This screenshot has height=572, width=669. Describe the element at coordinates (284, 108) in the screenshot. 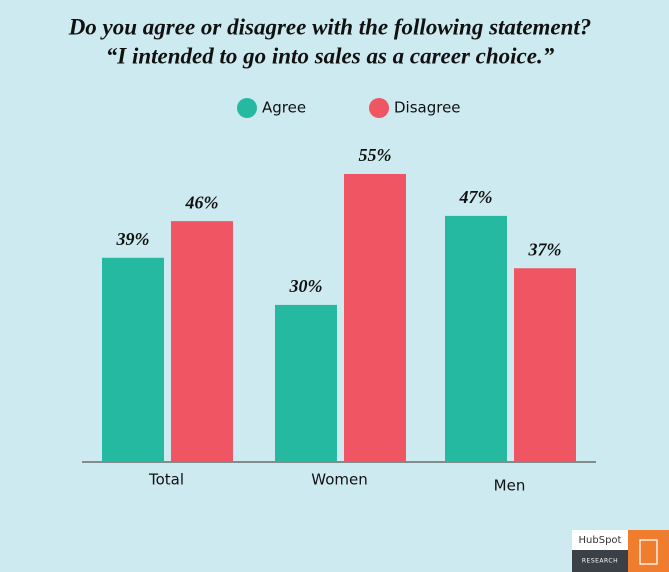

I see `legend-label: Agree` at that location.